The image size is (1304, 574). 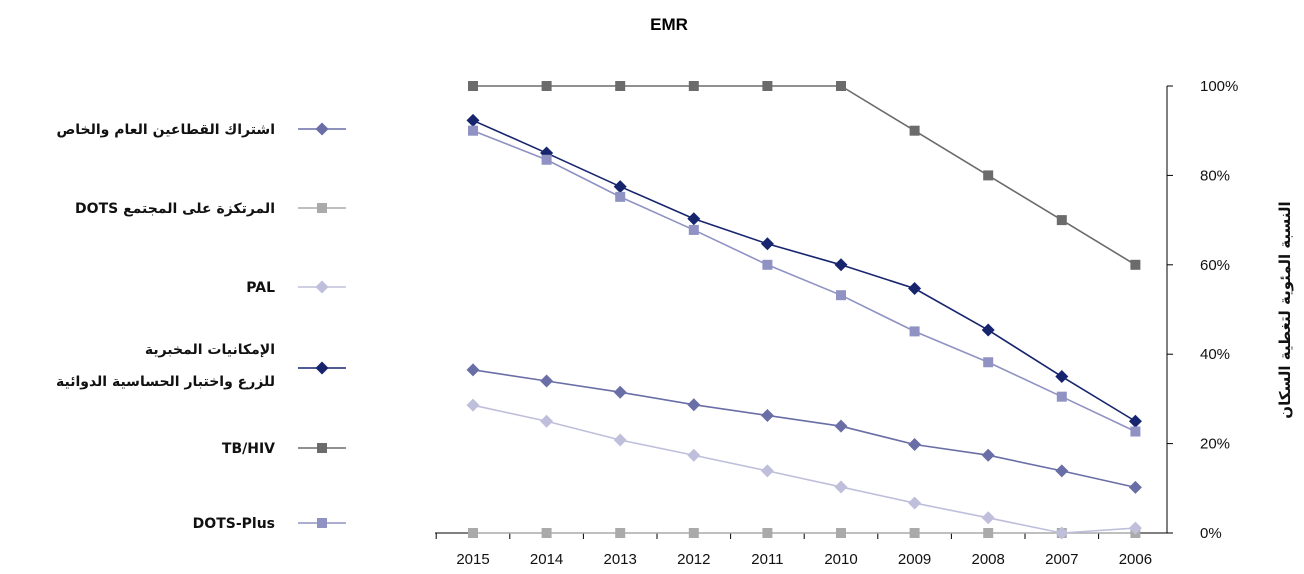 What do you see at coordinates (165, 382) in the screenshot?
I see `legend-label: للزرع واختبار الحساسية الدوائية` at bounding box center [165, 382].